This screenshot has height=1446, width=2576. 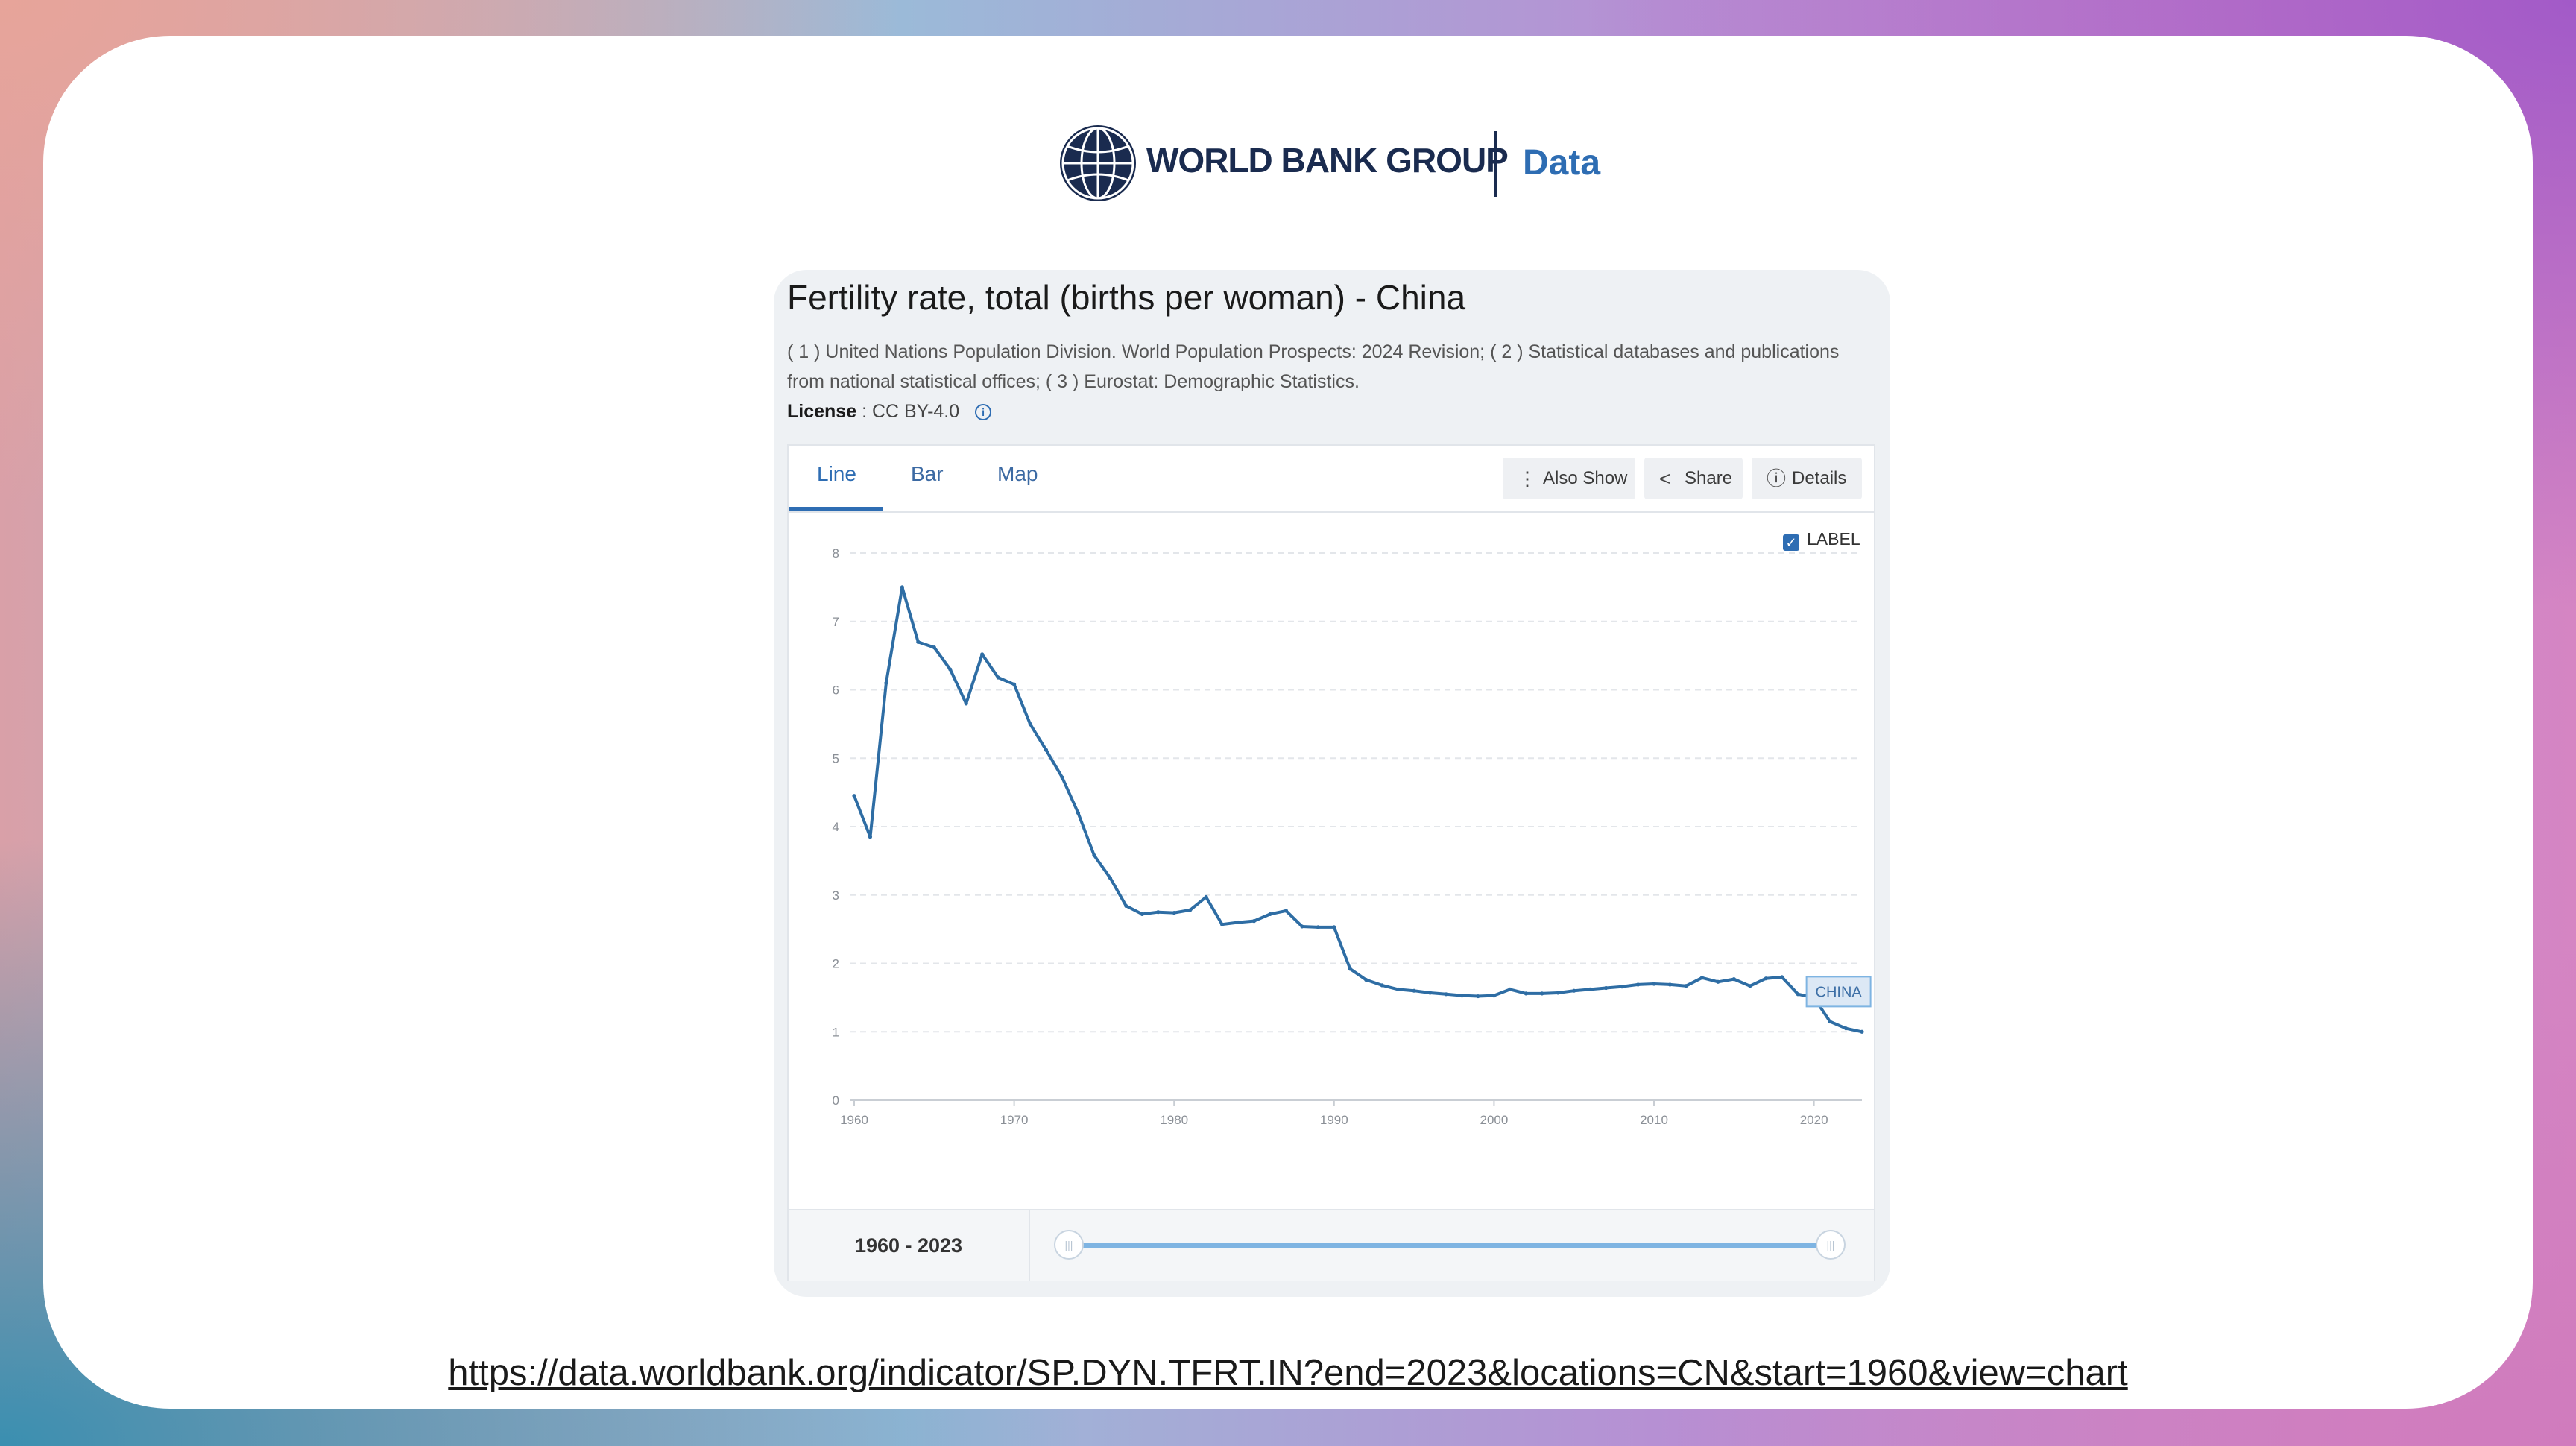 What do you see at coordinates (1831, 1245) in the screenshot?
I see `range-end-handle: |||` at bounding box center [1831, 1245].